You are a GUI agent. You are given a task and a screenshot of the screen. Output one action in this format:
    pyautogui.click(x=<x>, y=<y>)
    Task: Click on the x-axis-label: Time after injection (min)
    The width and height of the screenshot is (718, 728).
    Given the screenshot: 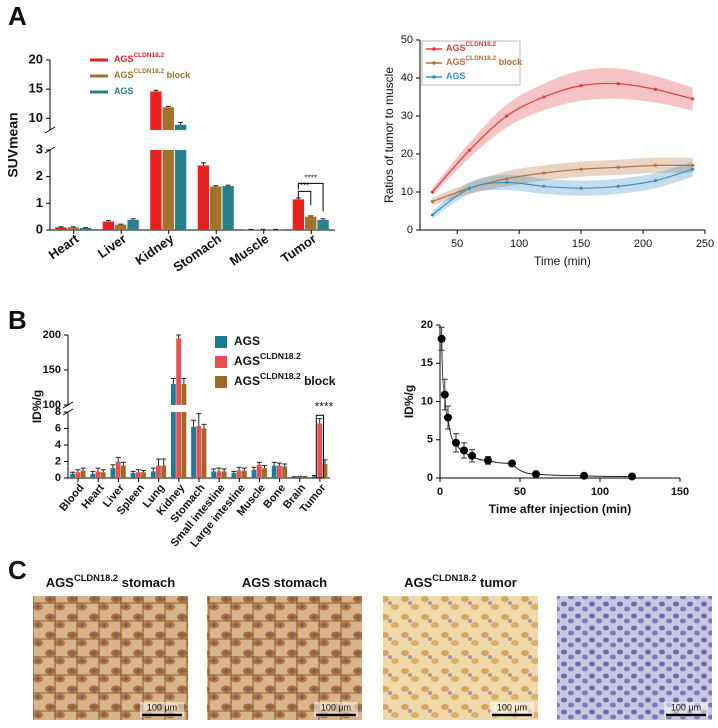 What is the action you would take?
    pyautogui.click(x=560, y=509)
    